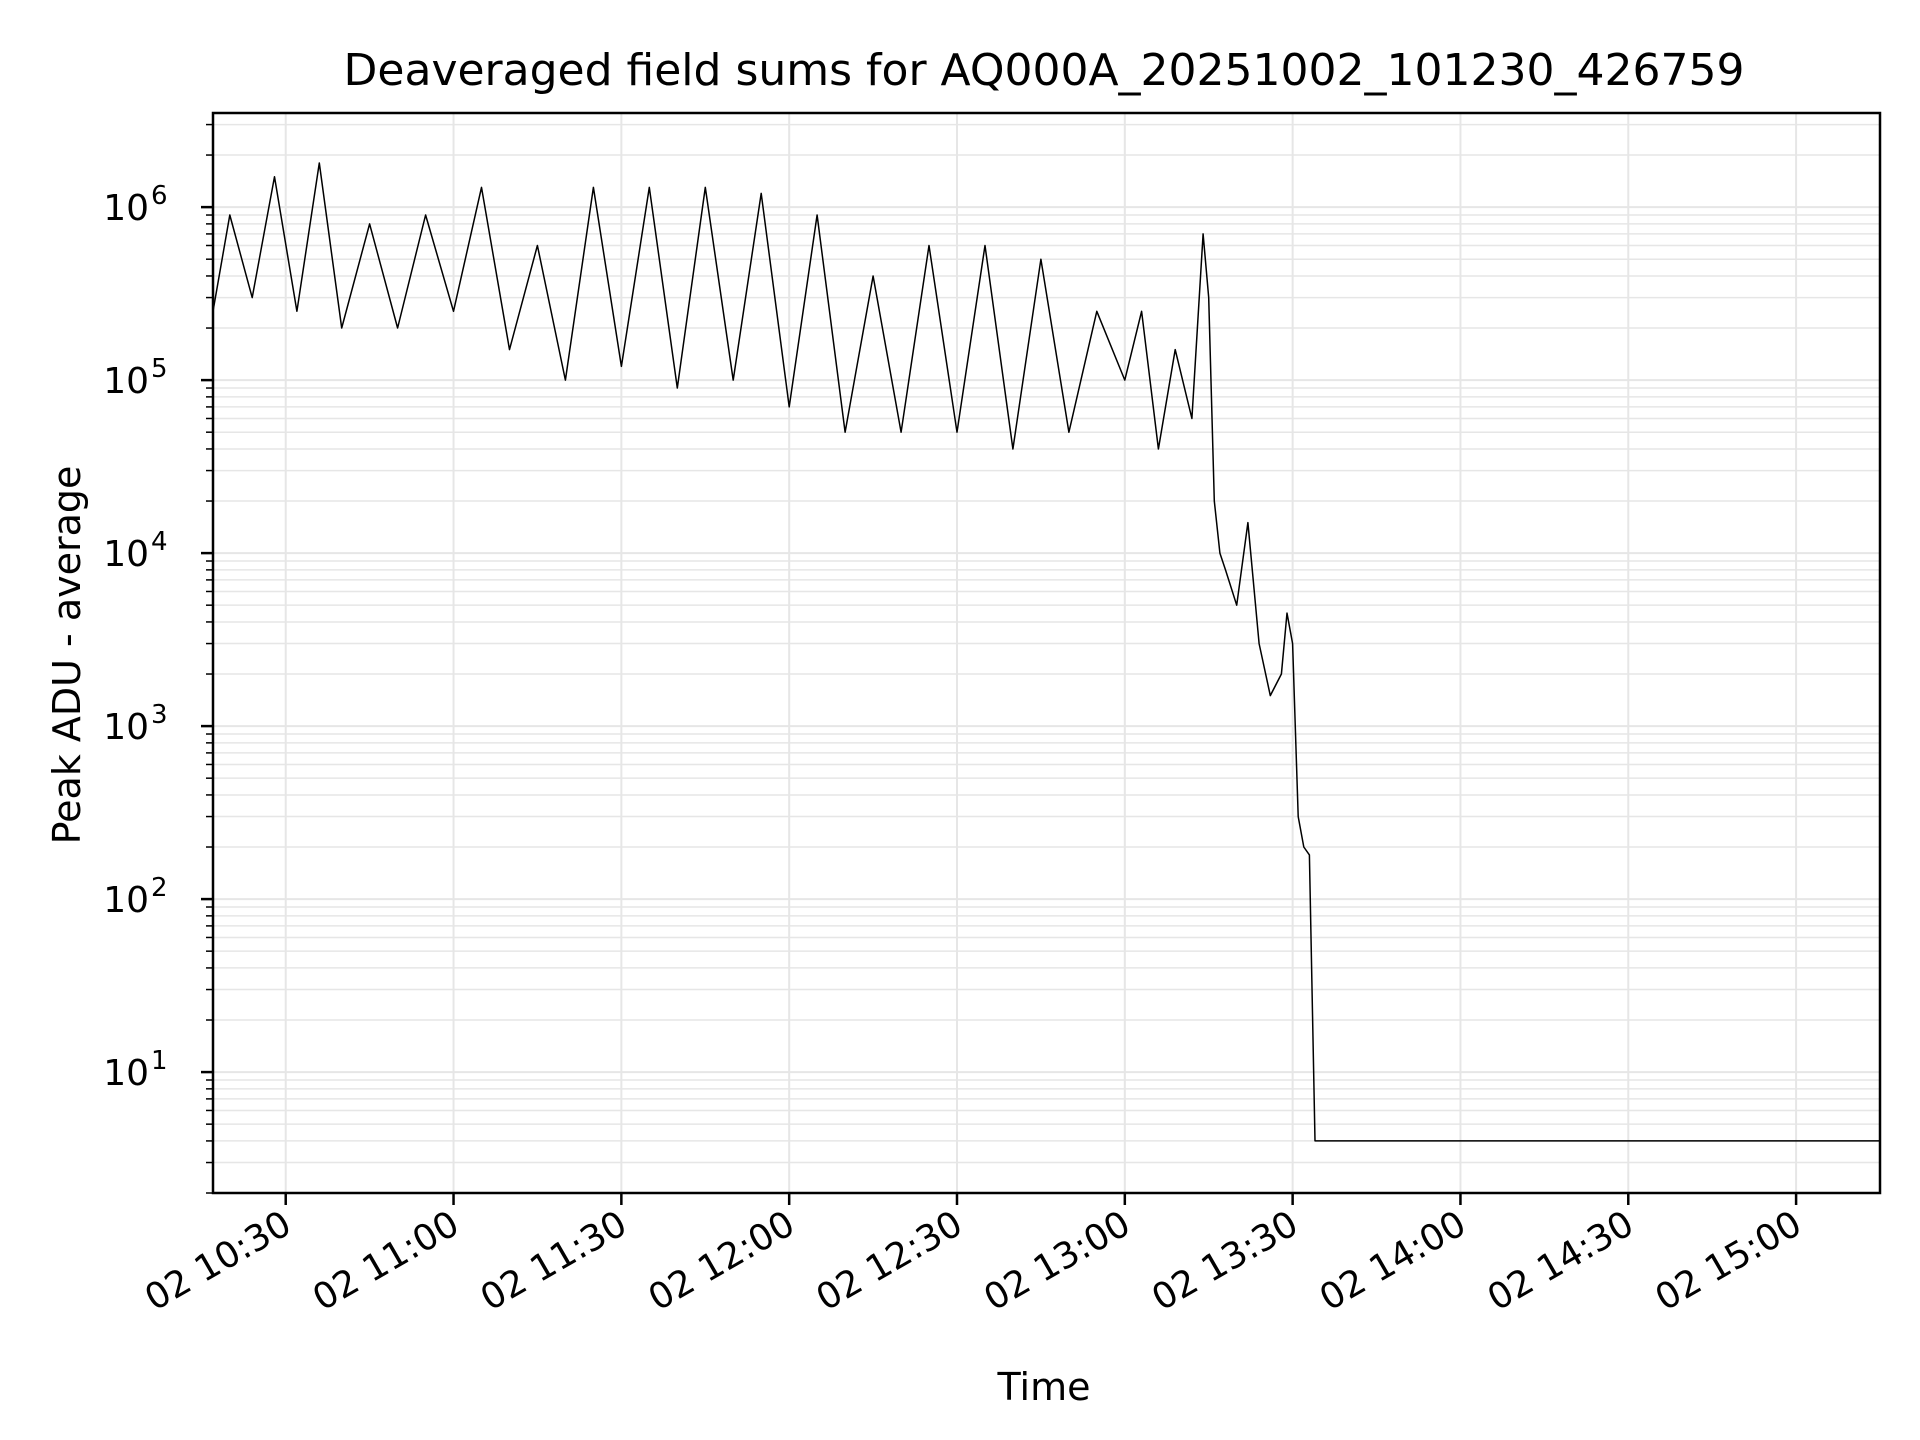  I want to click on y-tick-exponent: 1, so click(159, 1061).